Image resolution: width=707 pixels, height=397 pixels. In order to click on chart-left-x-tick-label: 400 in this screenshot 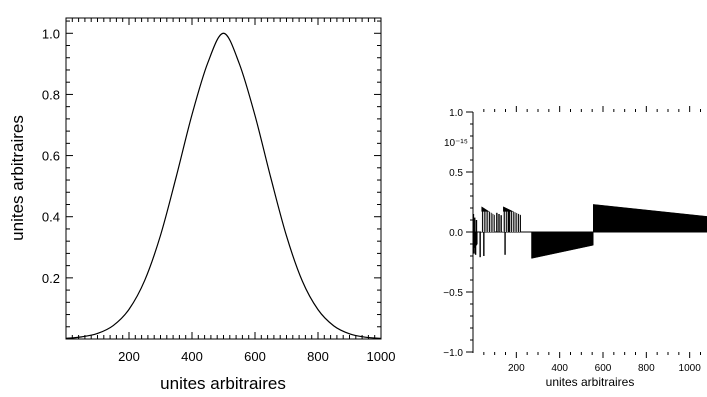, I will do `click(192, 356)`.